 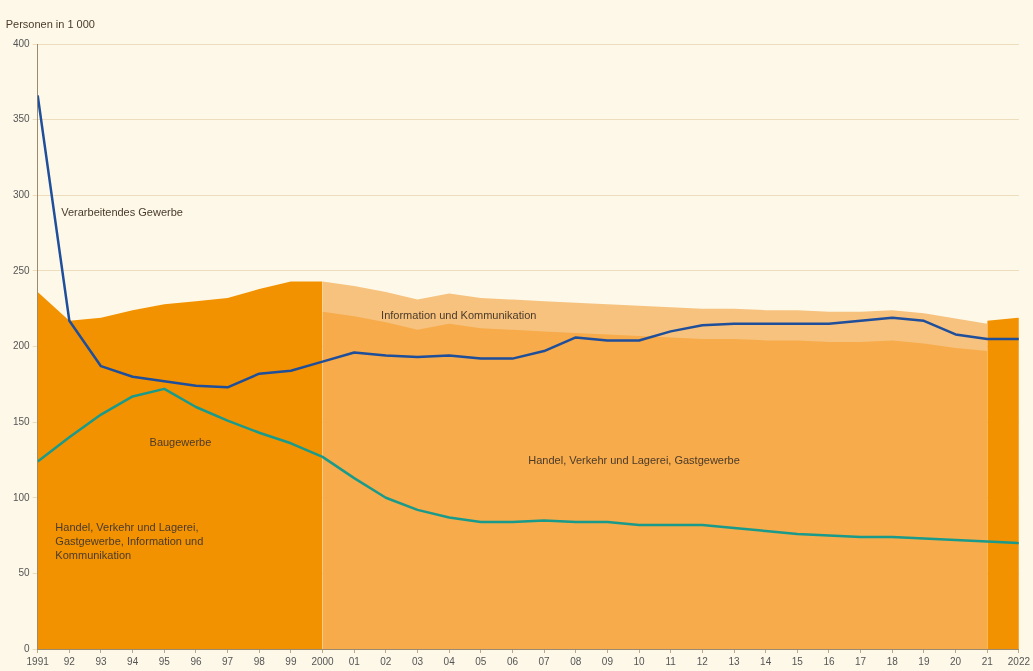 What do you see at coordinates (639, 661) in the screenshot?
I see `x-tick-label: 10` at bounding box center [639, 661].